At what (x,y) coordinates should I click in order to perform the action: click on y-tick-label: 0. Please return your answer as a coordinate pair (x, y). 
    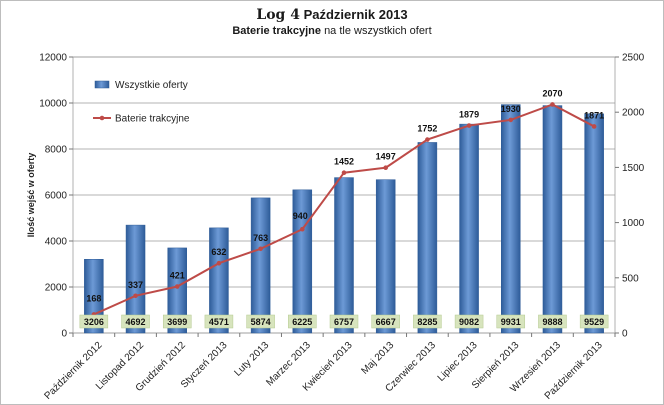
    Looking at the image, I should click on (64, 334).